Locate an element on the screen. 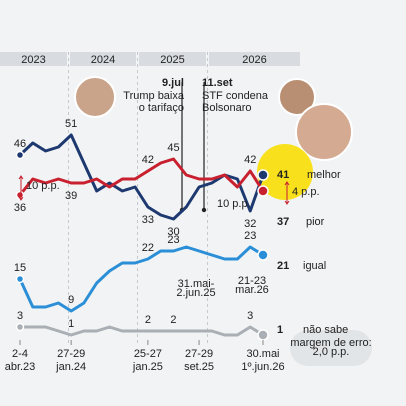 The image size is (406, 406). period-label: 2023 is located at coordinates (33, 60).